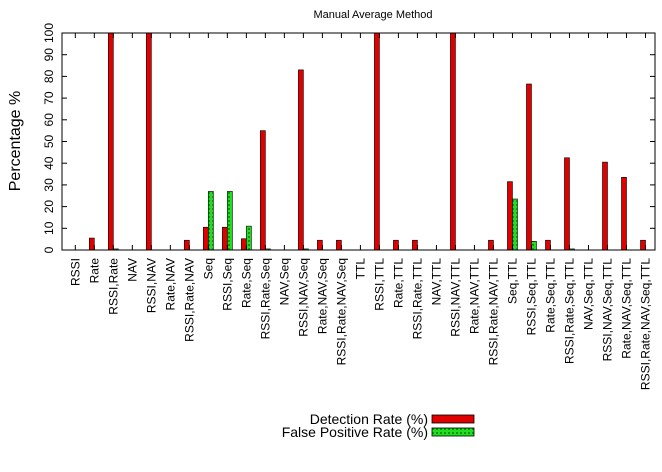  I want to click on x-tick-label: NAV,Seq, so click(284, 281).